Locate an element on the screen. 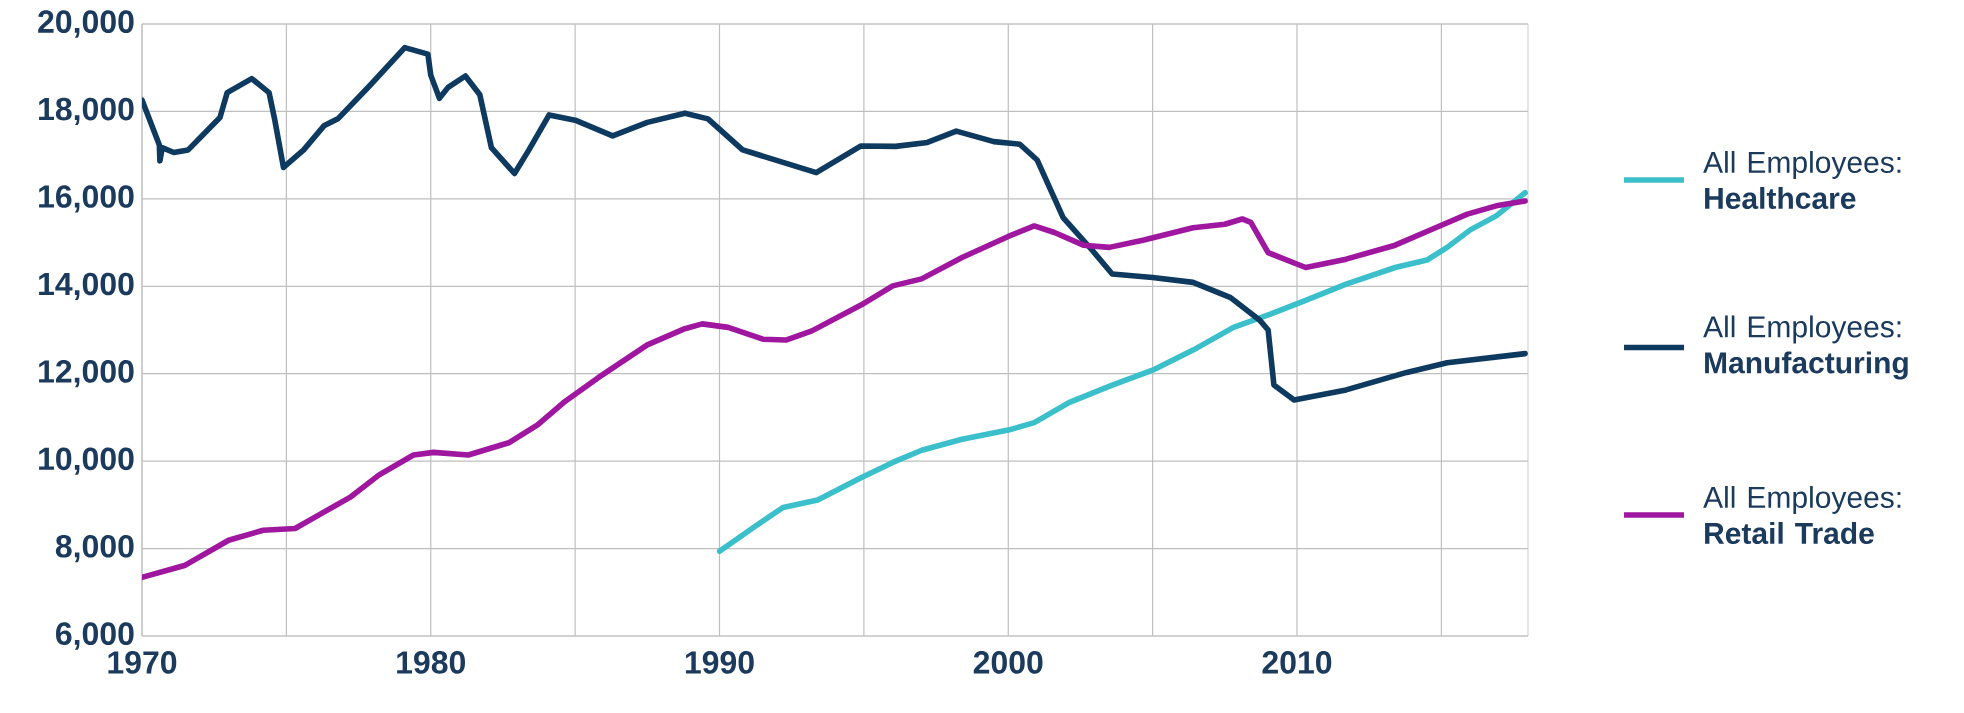  legend-label: All Employees: Manufacturing is located at coordinates (1805, 347).